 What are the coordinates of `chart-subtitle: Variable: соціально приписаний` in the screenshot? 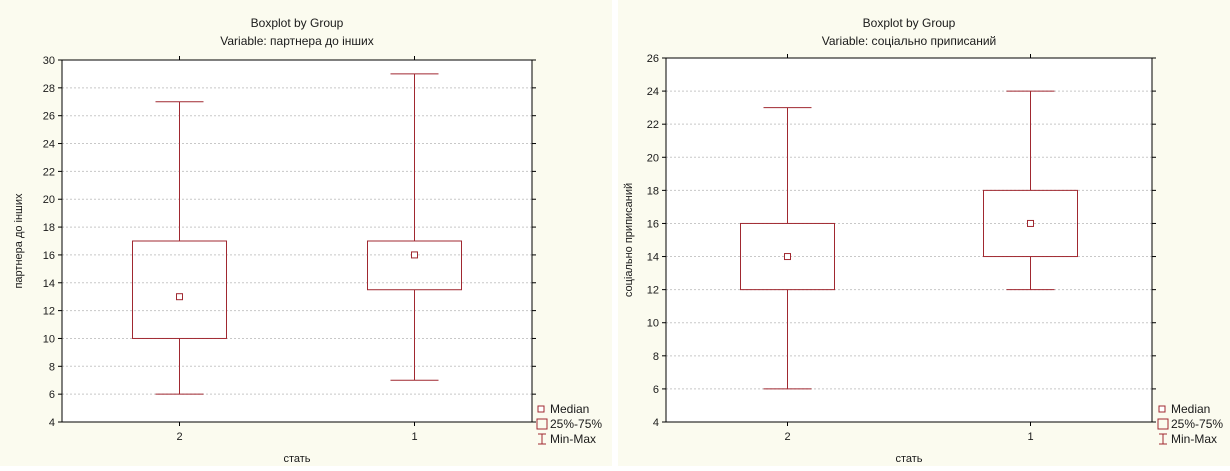 It's located at (909, 41).